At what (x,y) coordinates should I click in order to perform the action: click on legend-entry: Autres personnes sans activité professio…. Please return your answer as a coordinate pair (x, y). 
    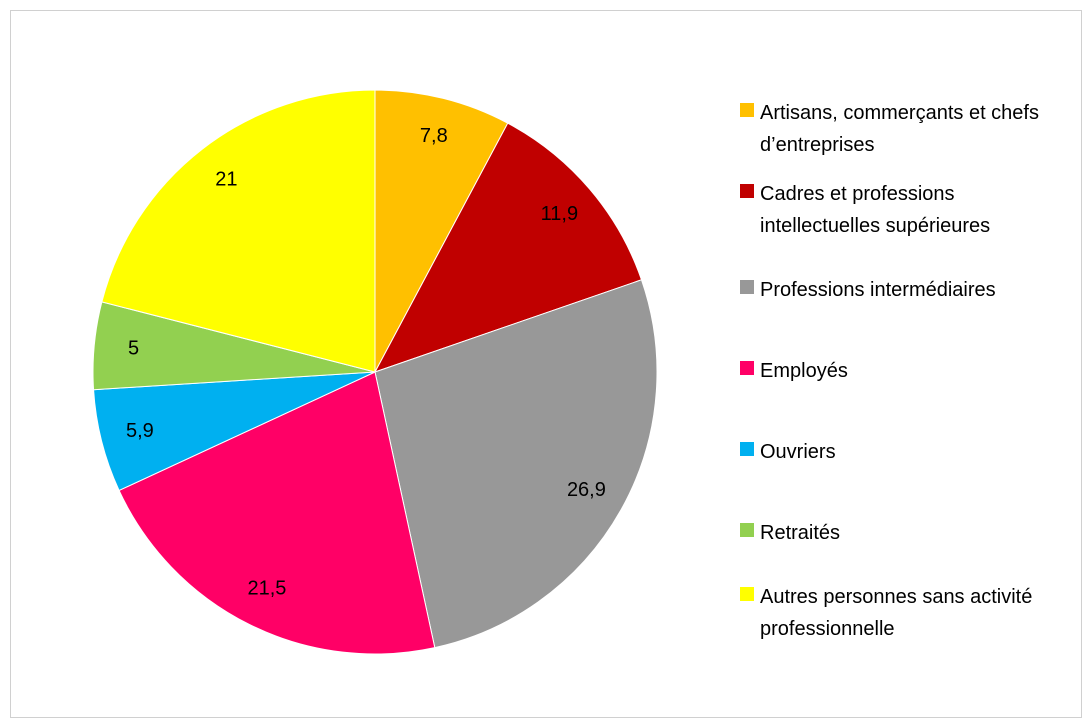
    Looking at the image, I should click on (897, 613).